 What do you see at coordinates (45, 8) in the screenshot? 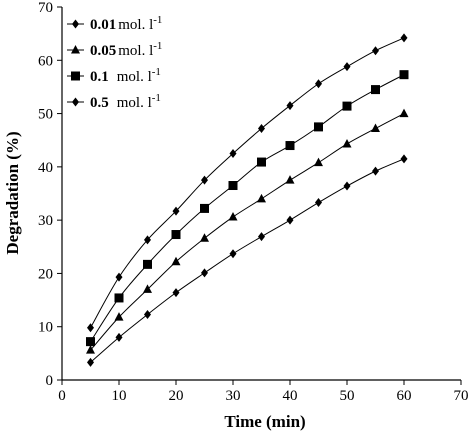
I see `y-tick-label: 70` at bounding box center [45, 8].